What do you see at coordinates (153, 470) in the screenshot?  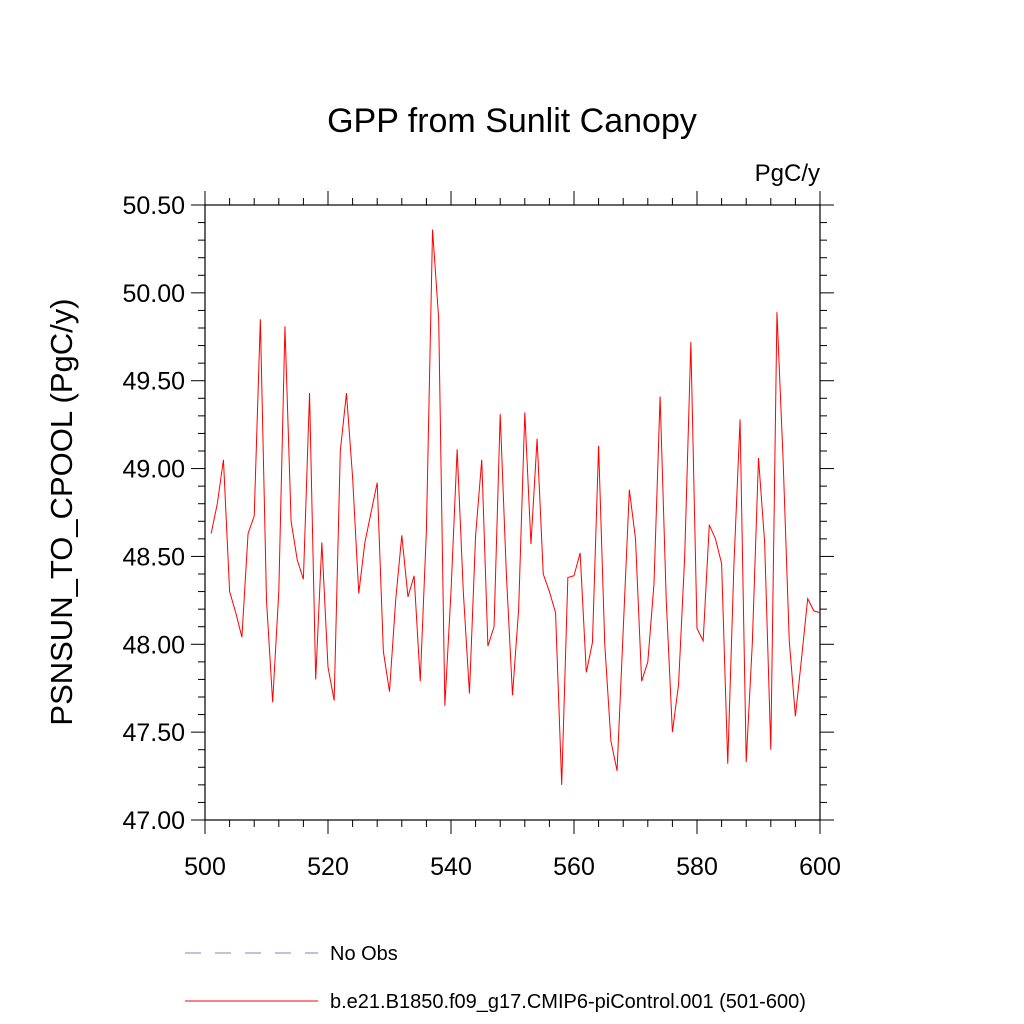 I see `y-tick-label: 49.00` at bounding box center [153, 470].